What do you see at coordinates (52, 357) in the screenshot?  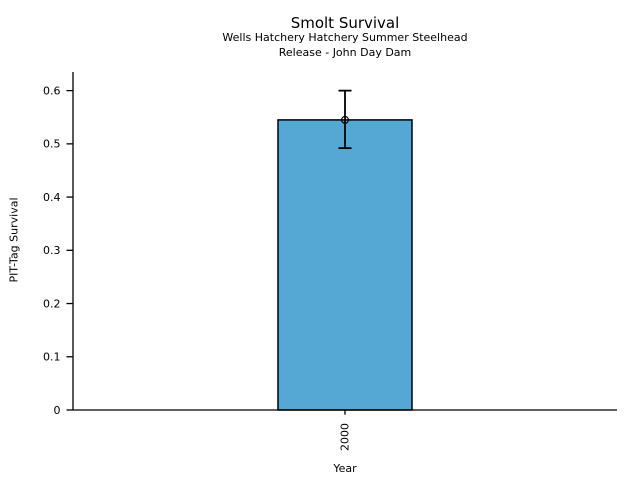 I see `y-tick-label-0.1: 0.1` at bounding box center [52, 357].